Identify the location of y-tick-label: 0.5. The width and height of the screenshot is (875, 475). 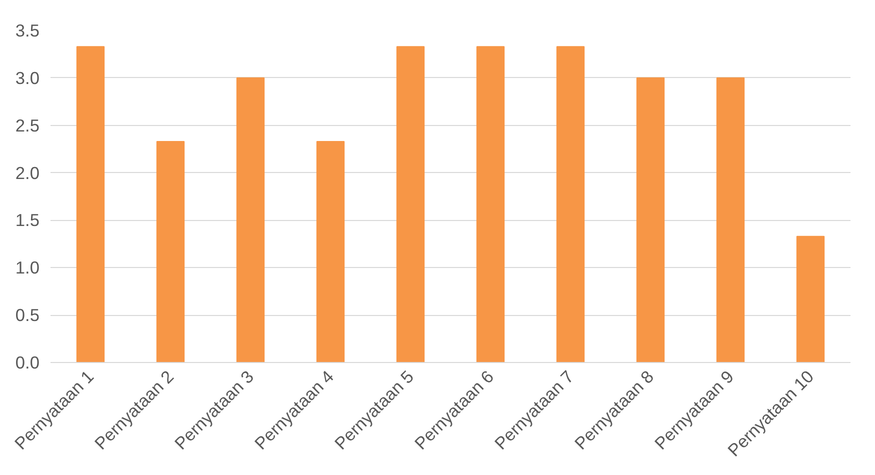
(27, 315).